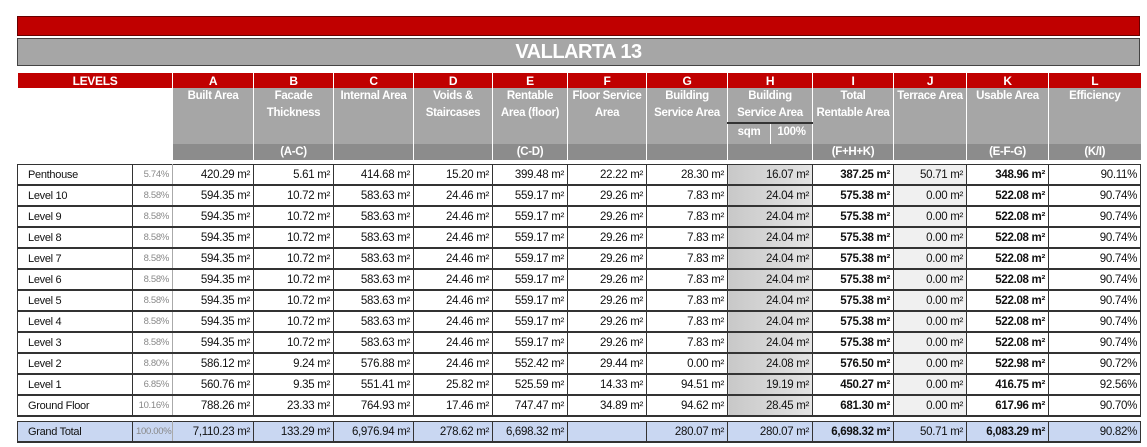  I want to click on level-name: Level 5, so click(75, 300).